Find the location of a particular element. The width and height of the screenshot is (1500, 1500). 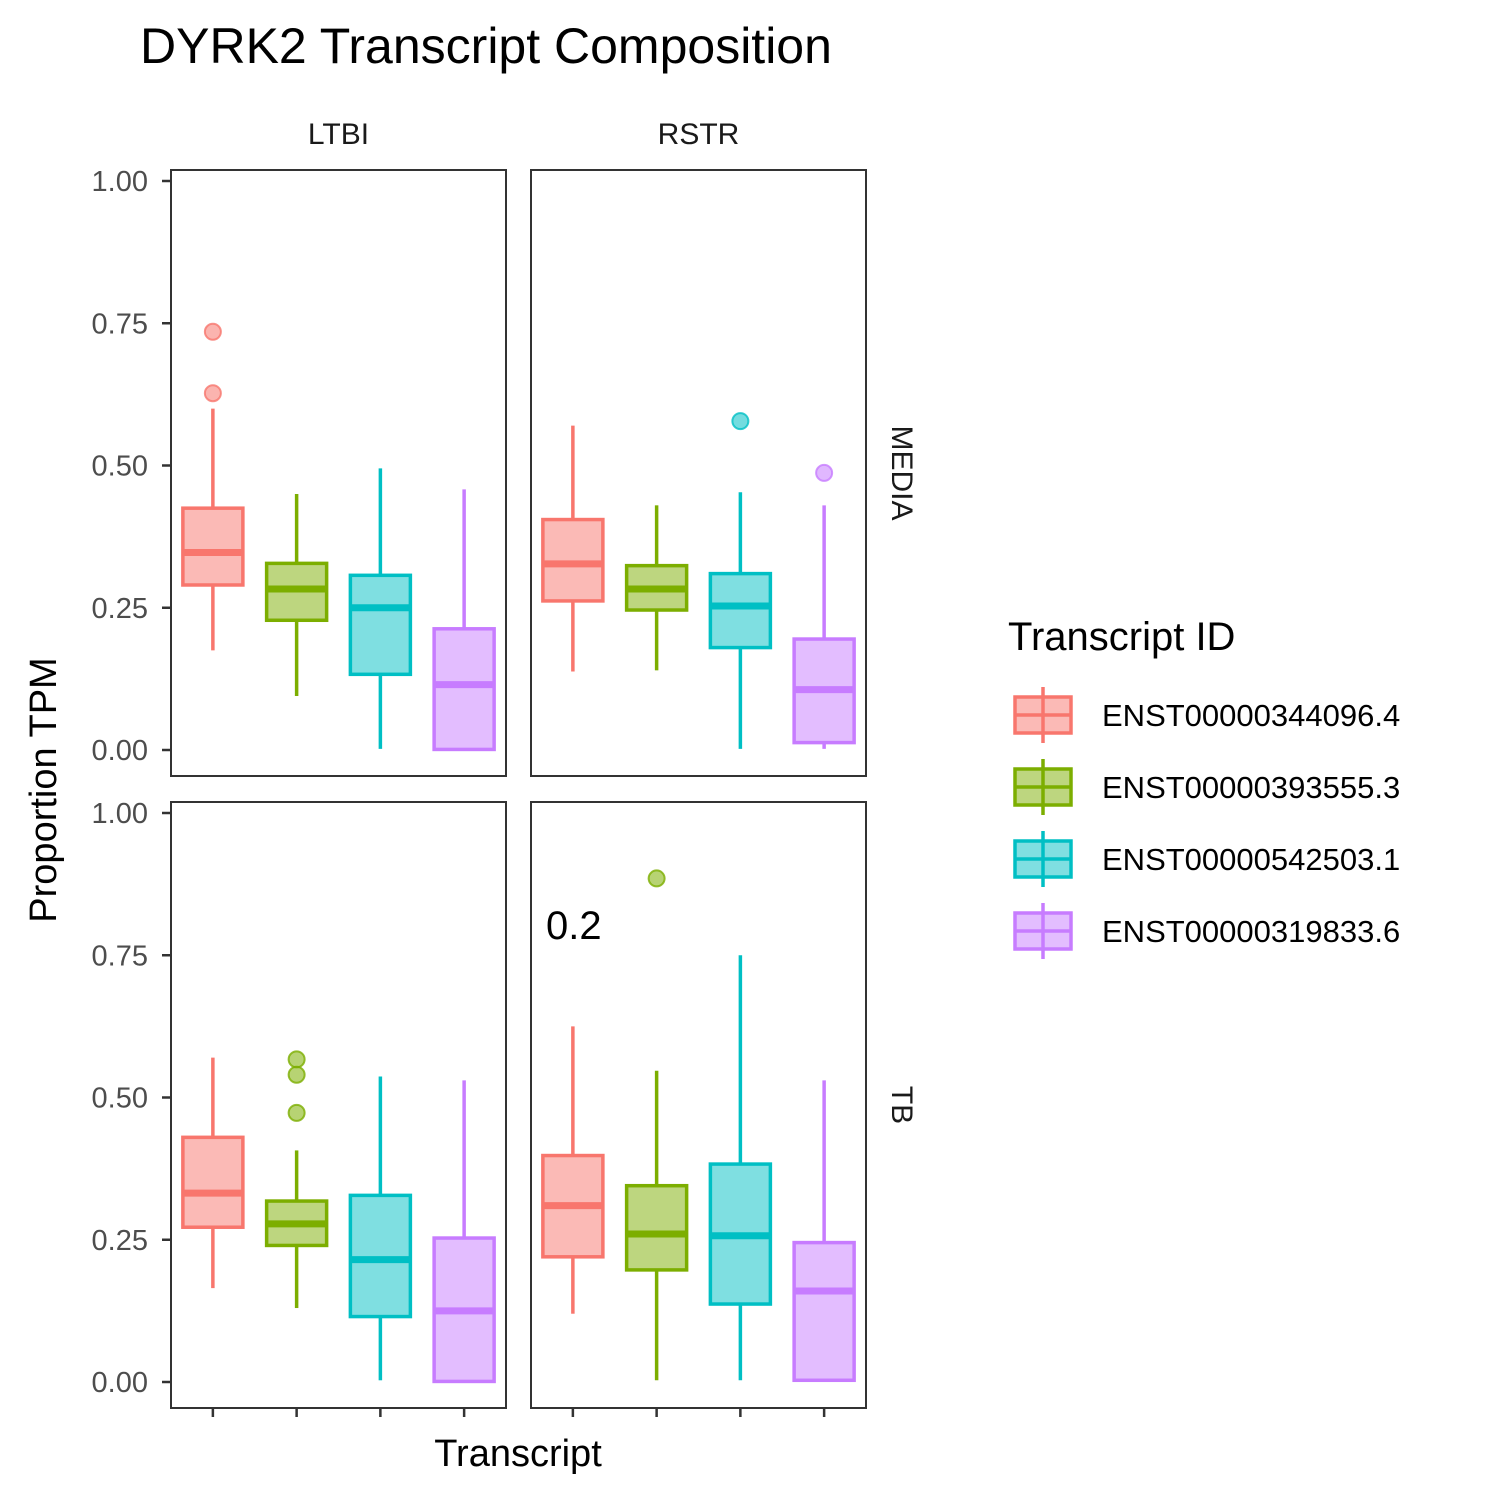

legend-item: ENST00000319833.6 is located at coordinates (1206, 931).